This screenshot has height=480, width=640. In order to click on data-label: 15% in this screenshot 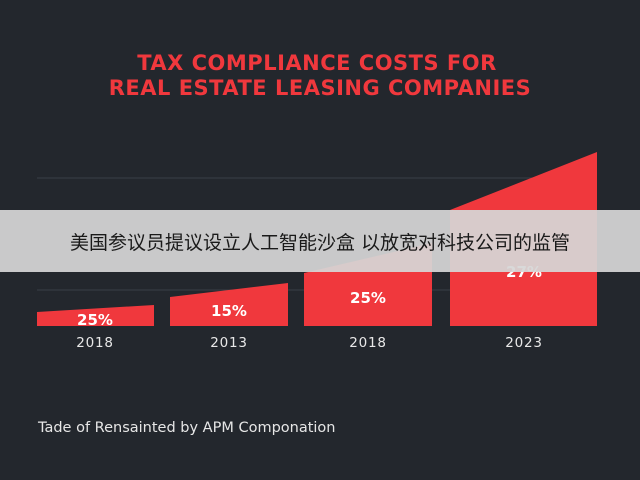, I will do `click(229, 311)`.